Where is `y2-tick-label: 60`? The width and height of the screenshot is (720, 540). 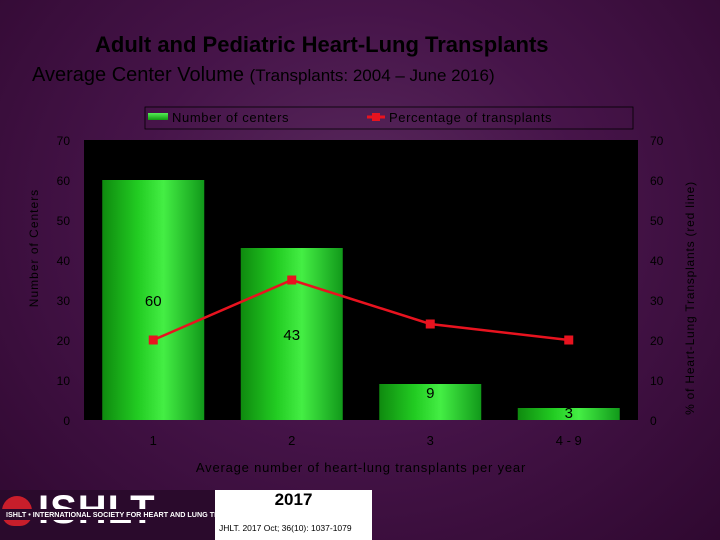
y2-tick-label: 60 is located at coordinates (657, 181).